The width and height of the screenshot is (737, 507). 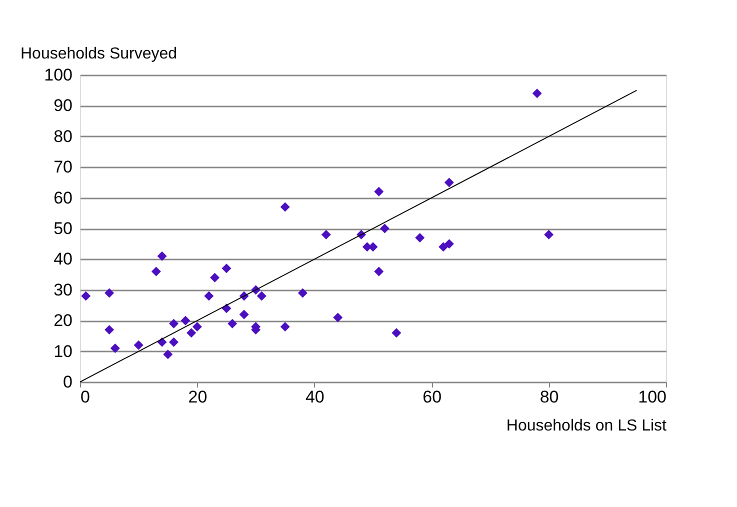 I want to click on x-tick-label: 0, so click(x=85, y=397).